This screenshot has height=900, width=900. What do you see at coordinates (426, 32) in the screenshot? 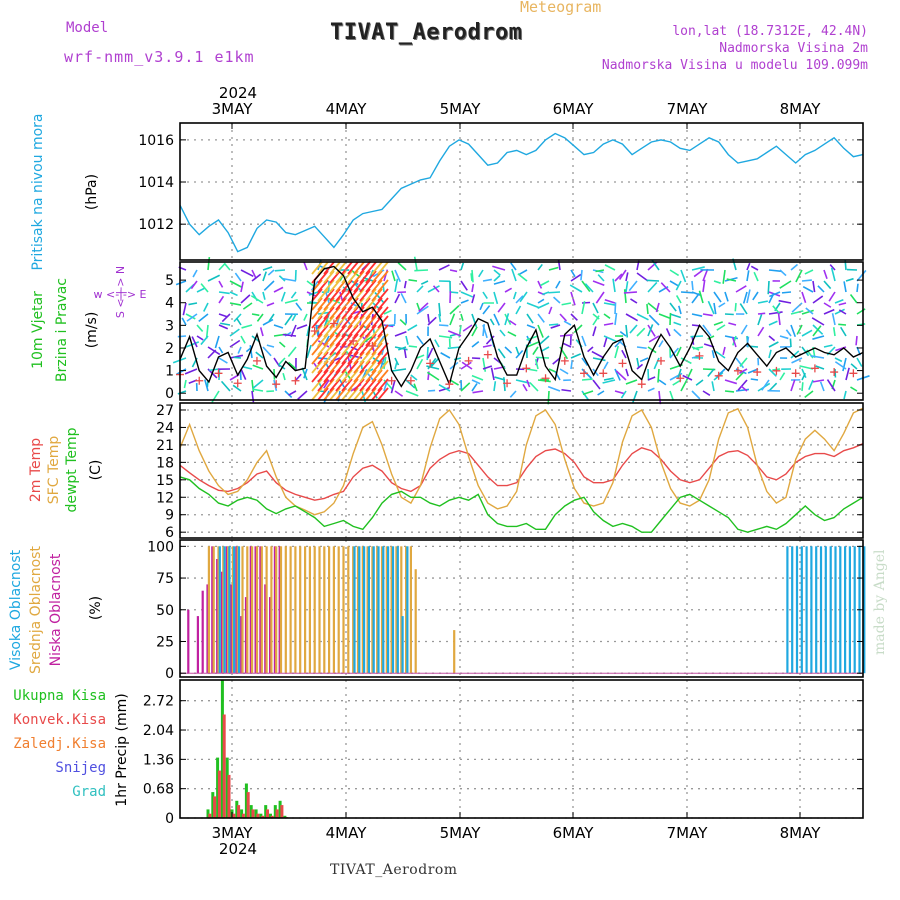
I see `station-title: TIVAT_Aerodrom` at bounding box center [426, 32].